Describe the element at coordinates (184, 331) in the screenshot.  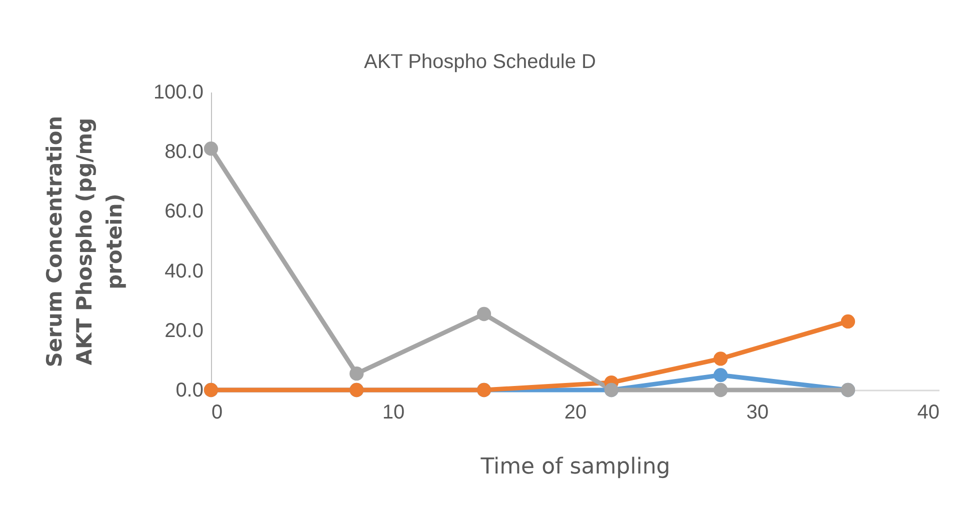
I see `y-tick-label: 20.0` at that location.